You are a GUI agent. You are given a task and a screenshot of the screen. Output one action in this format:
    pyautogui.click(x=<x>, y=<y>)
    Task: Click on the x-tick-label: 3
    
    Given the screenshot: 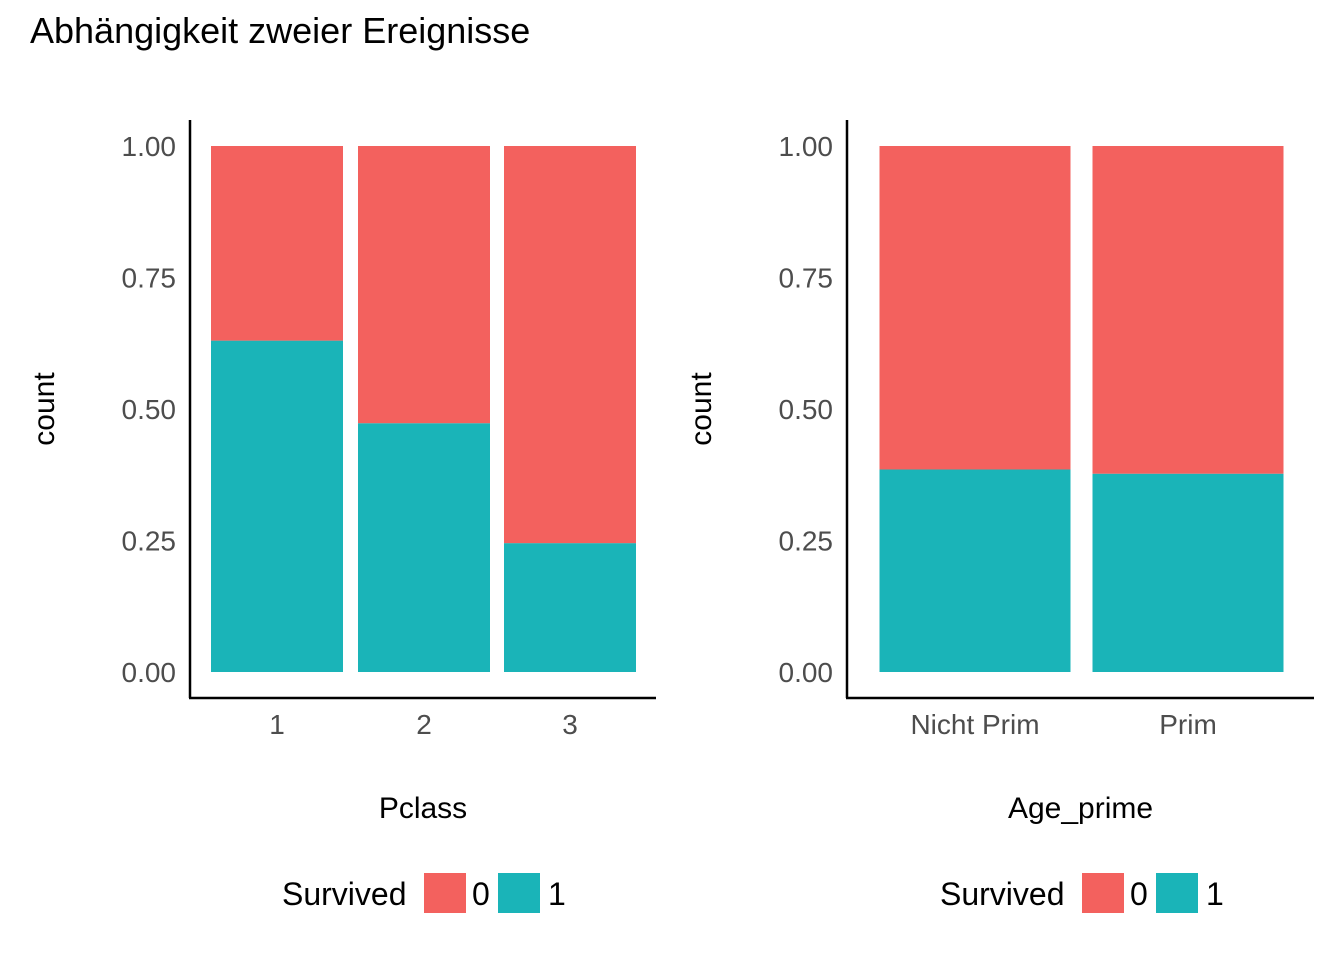 What is the action you would take?
    pyautogui.click(x=570, y=724)
    